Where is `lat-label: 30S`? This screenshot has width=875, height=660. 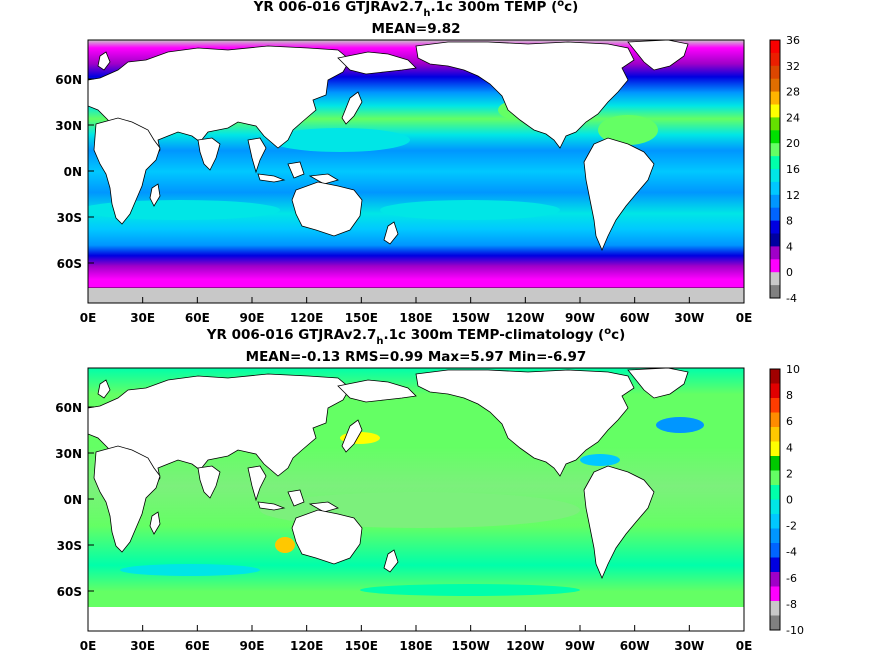
lat-label: 30S is located at coordinates (69, 218).